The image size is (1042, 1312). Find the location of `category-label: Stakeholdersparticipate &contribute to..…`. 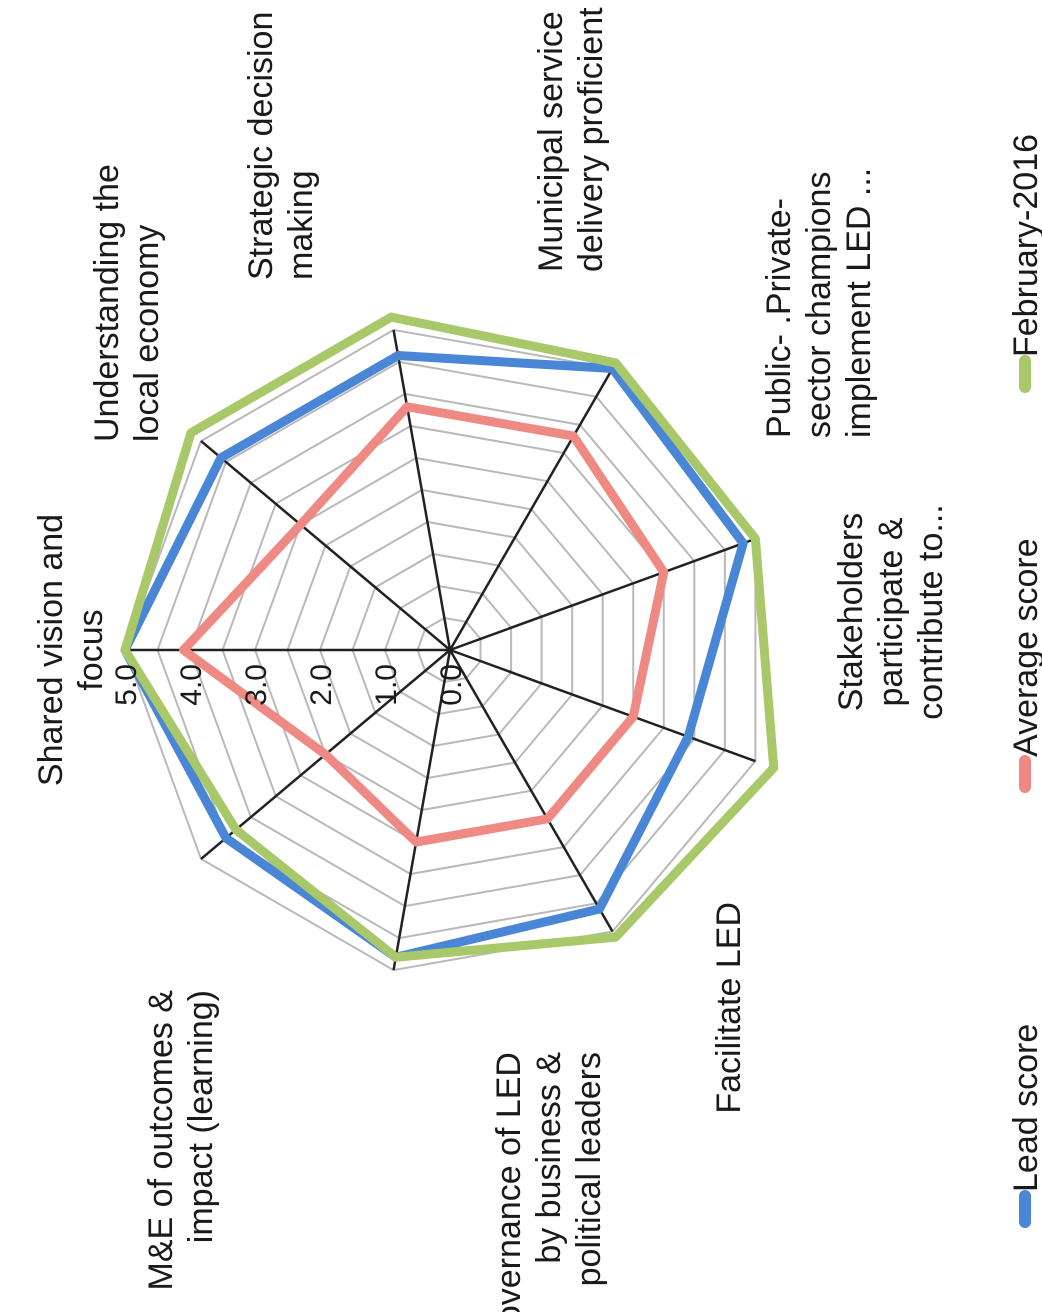

category-label: Stakeholdersparticipate &contribute to..… is located at coordinates (891, 611).